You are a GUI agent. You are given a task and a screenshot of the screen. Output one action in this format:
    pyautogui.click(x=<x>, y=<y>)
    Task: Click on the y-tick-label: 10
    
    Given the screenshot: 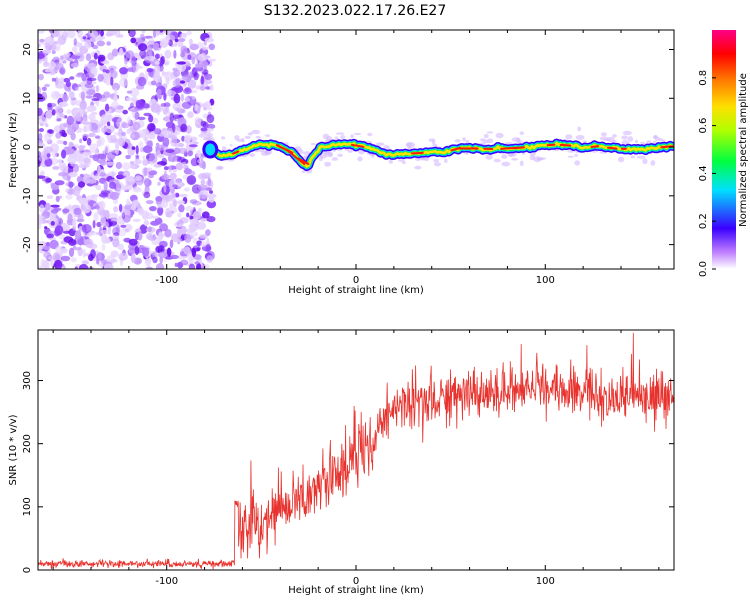 What is the action you would take?
    pyautogui.click(x=27, y=98)
    